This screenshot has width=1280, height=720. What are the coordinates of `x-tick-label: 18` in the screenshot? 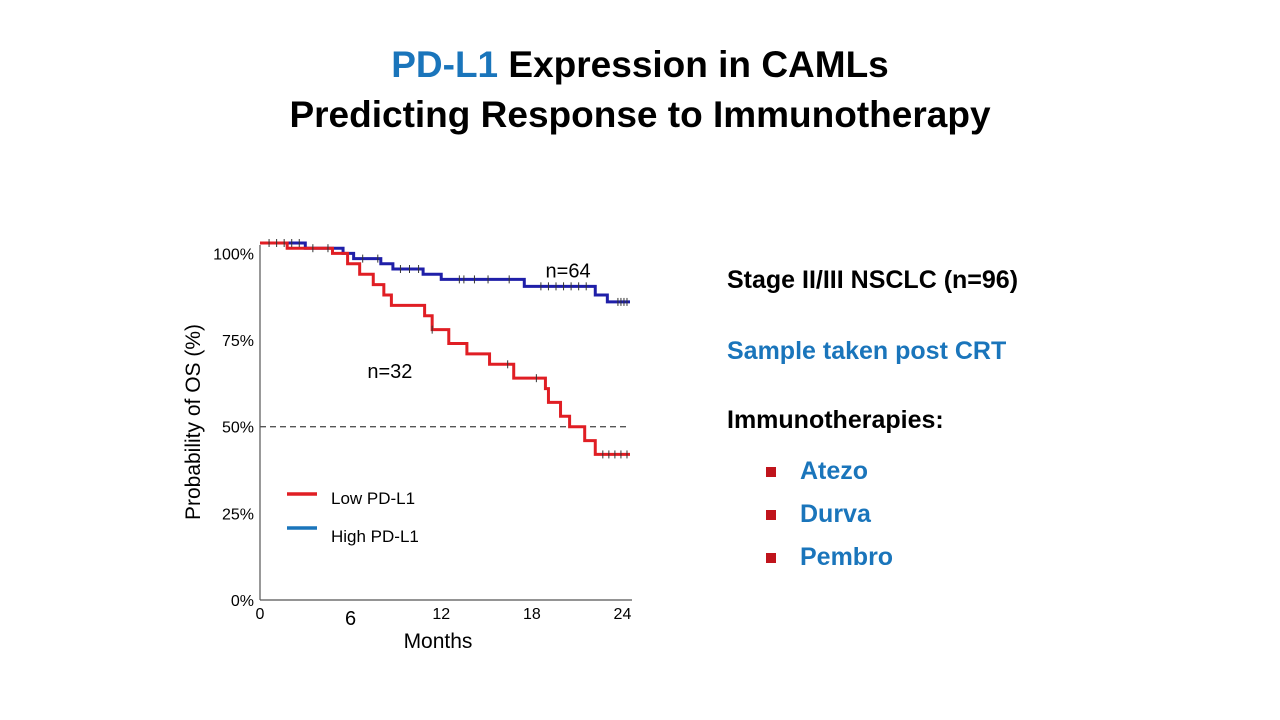 It's located at (532, 614).